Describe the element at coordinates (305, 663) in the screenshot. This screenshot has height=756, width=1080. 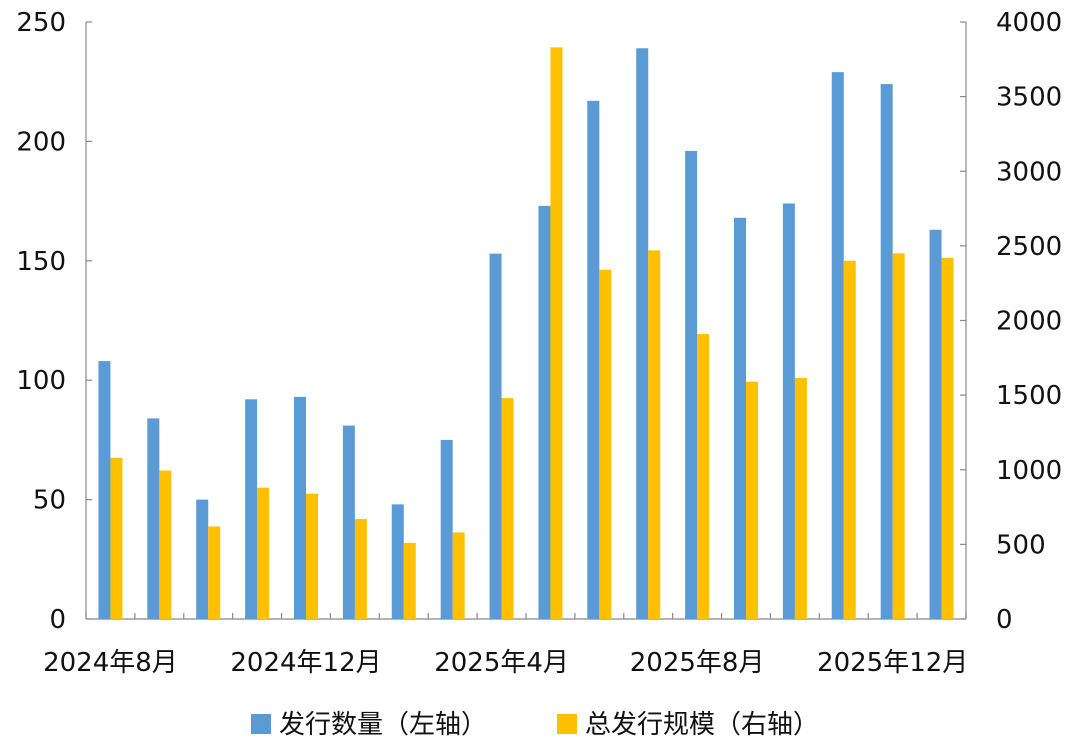
I see `x-tick-label: 2024年12月` at that location.